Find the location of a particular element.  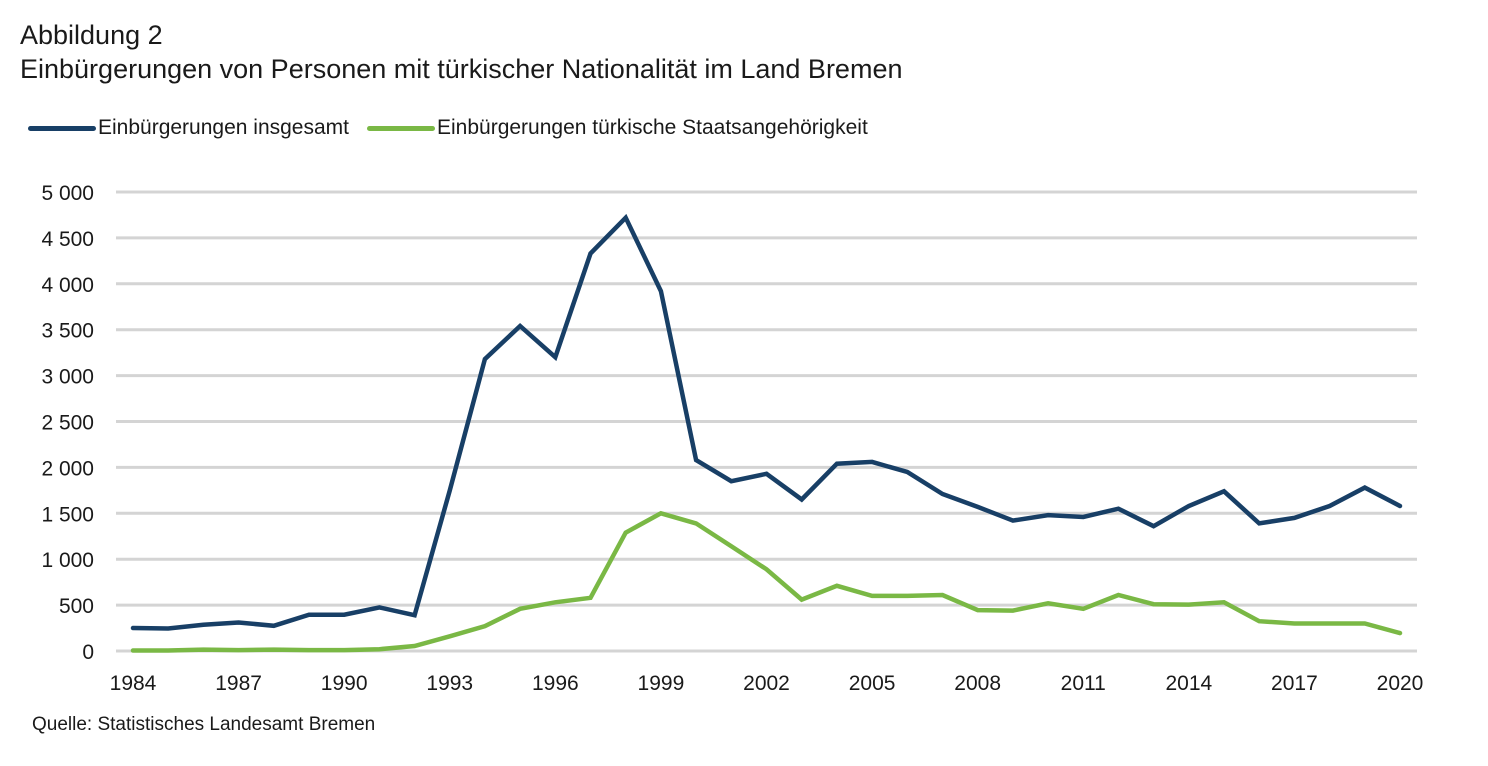

y-tick-label: 5 000 is located at coordinates (67, 193).